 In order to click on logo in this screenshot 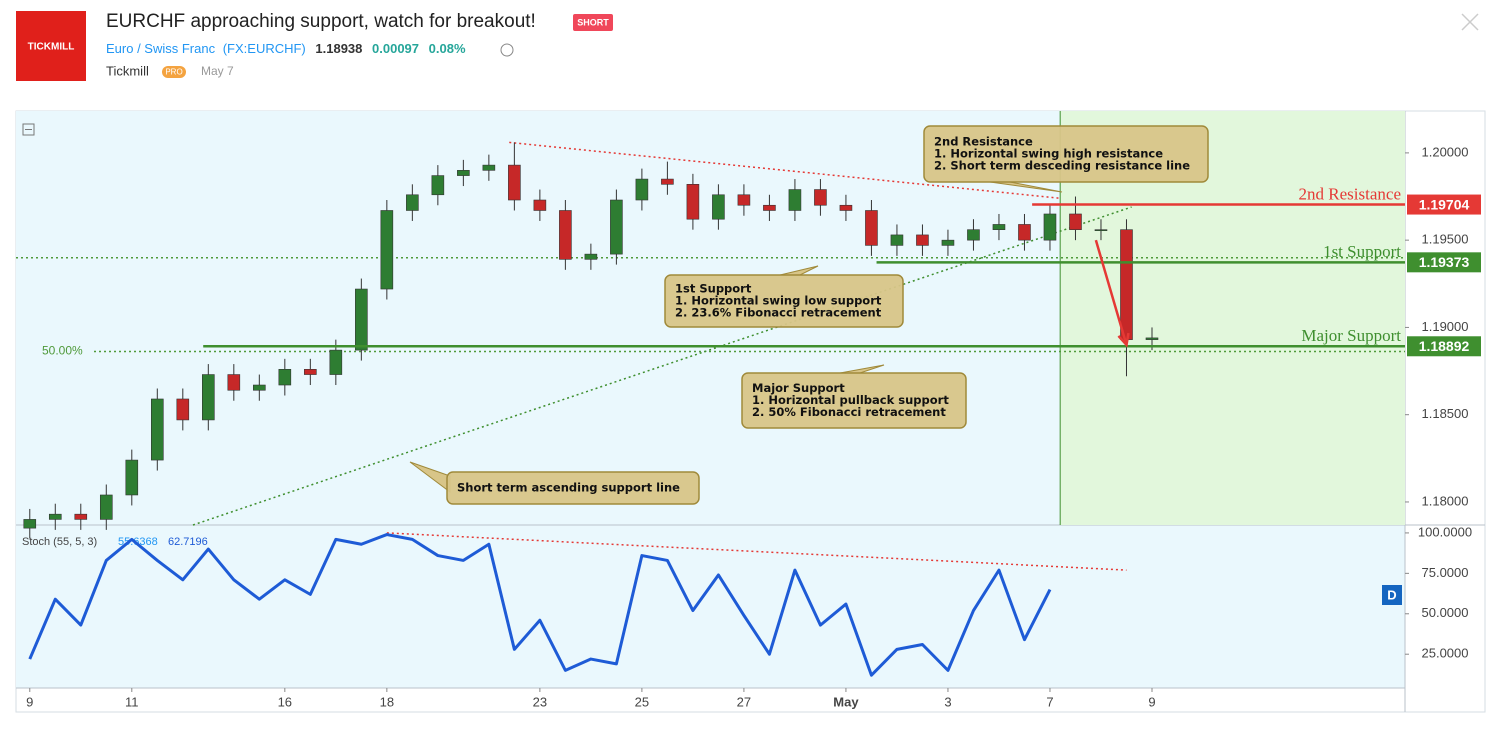, I will do `click(51, 46)`.